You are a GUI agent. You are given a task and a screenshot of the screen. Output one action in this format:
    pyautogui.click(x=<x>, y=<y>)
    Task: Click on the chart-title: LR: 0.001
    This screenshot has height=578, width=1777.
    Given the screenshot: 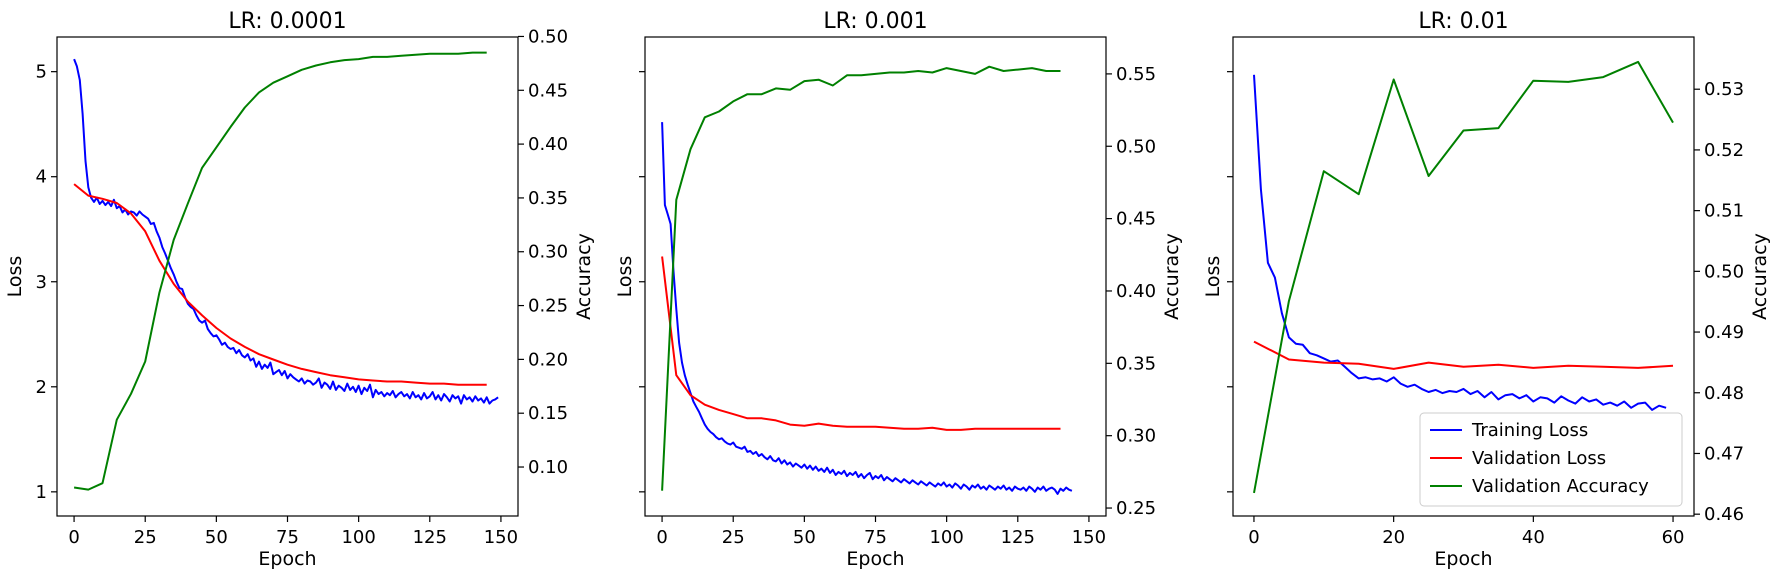 What is the action you would take?
    pyautogui.click(x=875, y=21)
    